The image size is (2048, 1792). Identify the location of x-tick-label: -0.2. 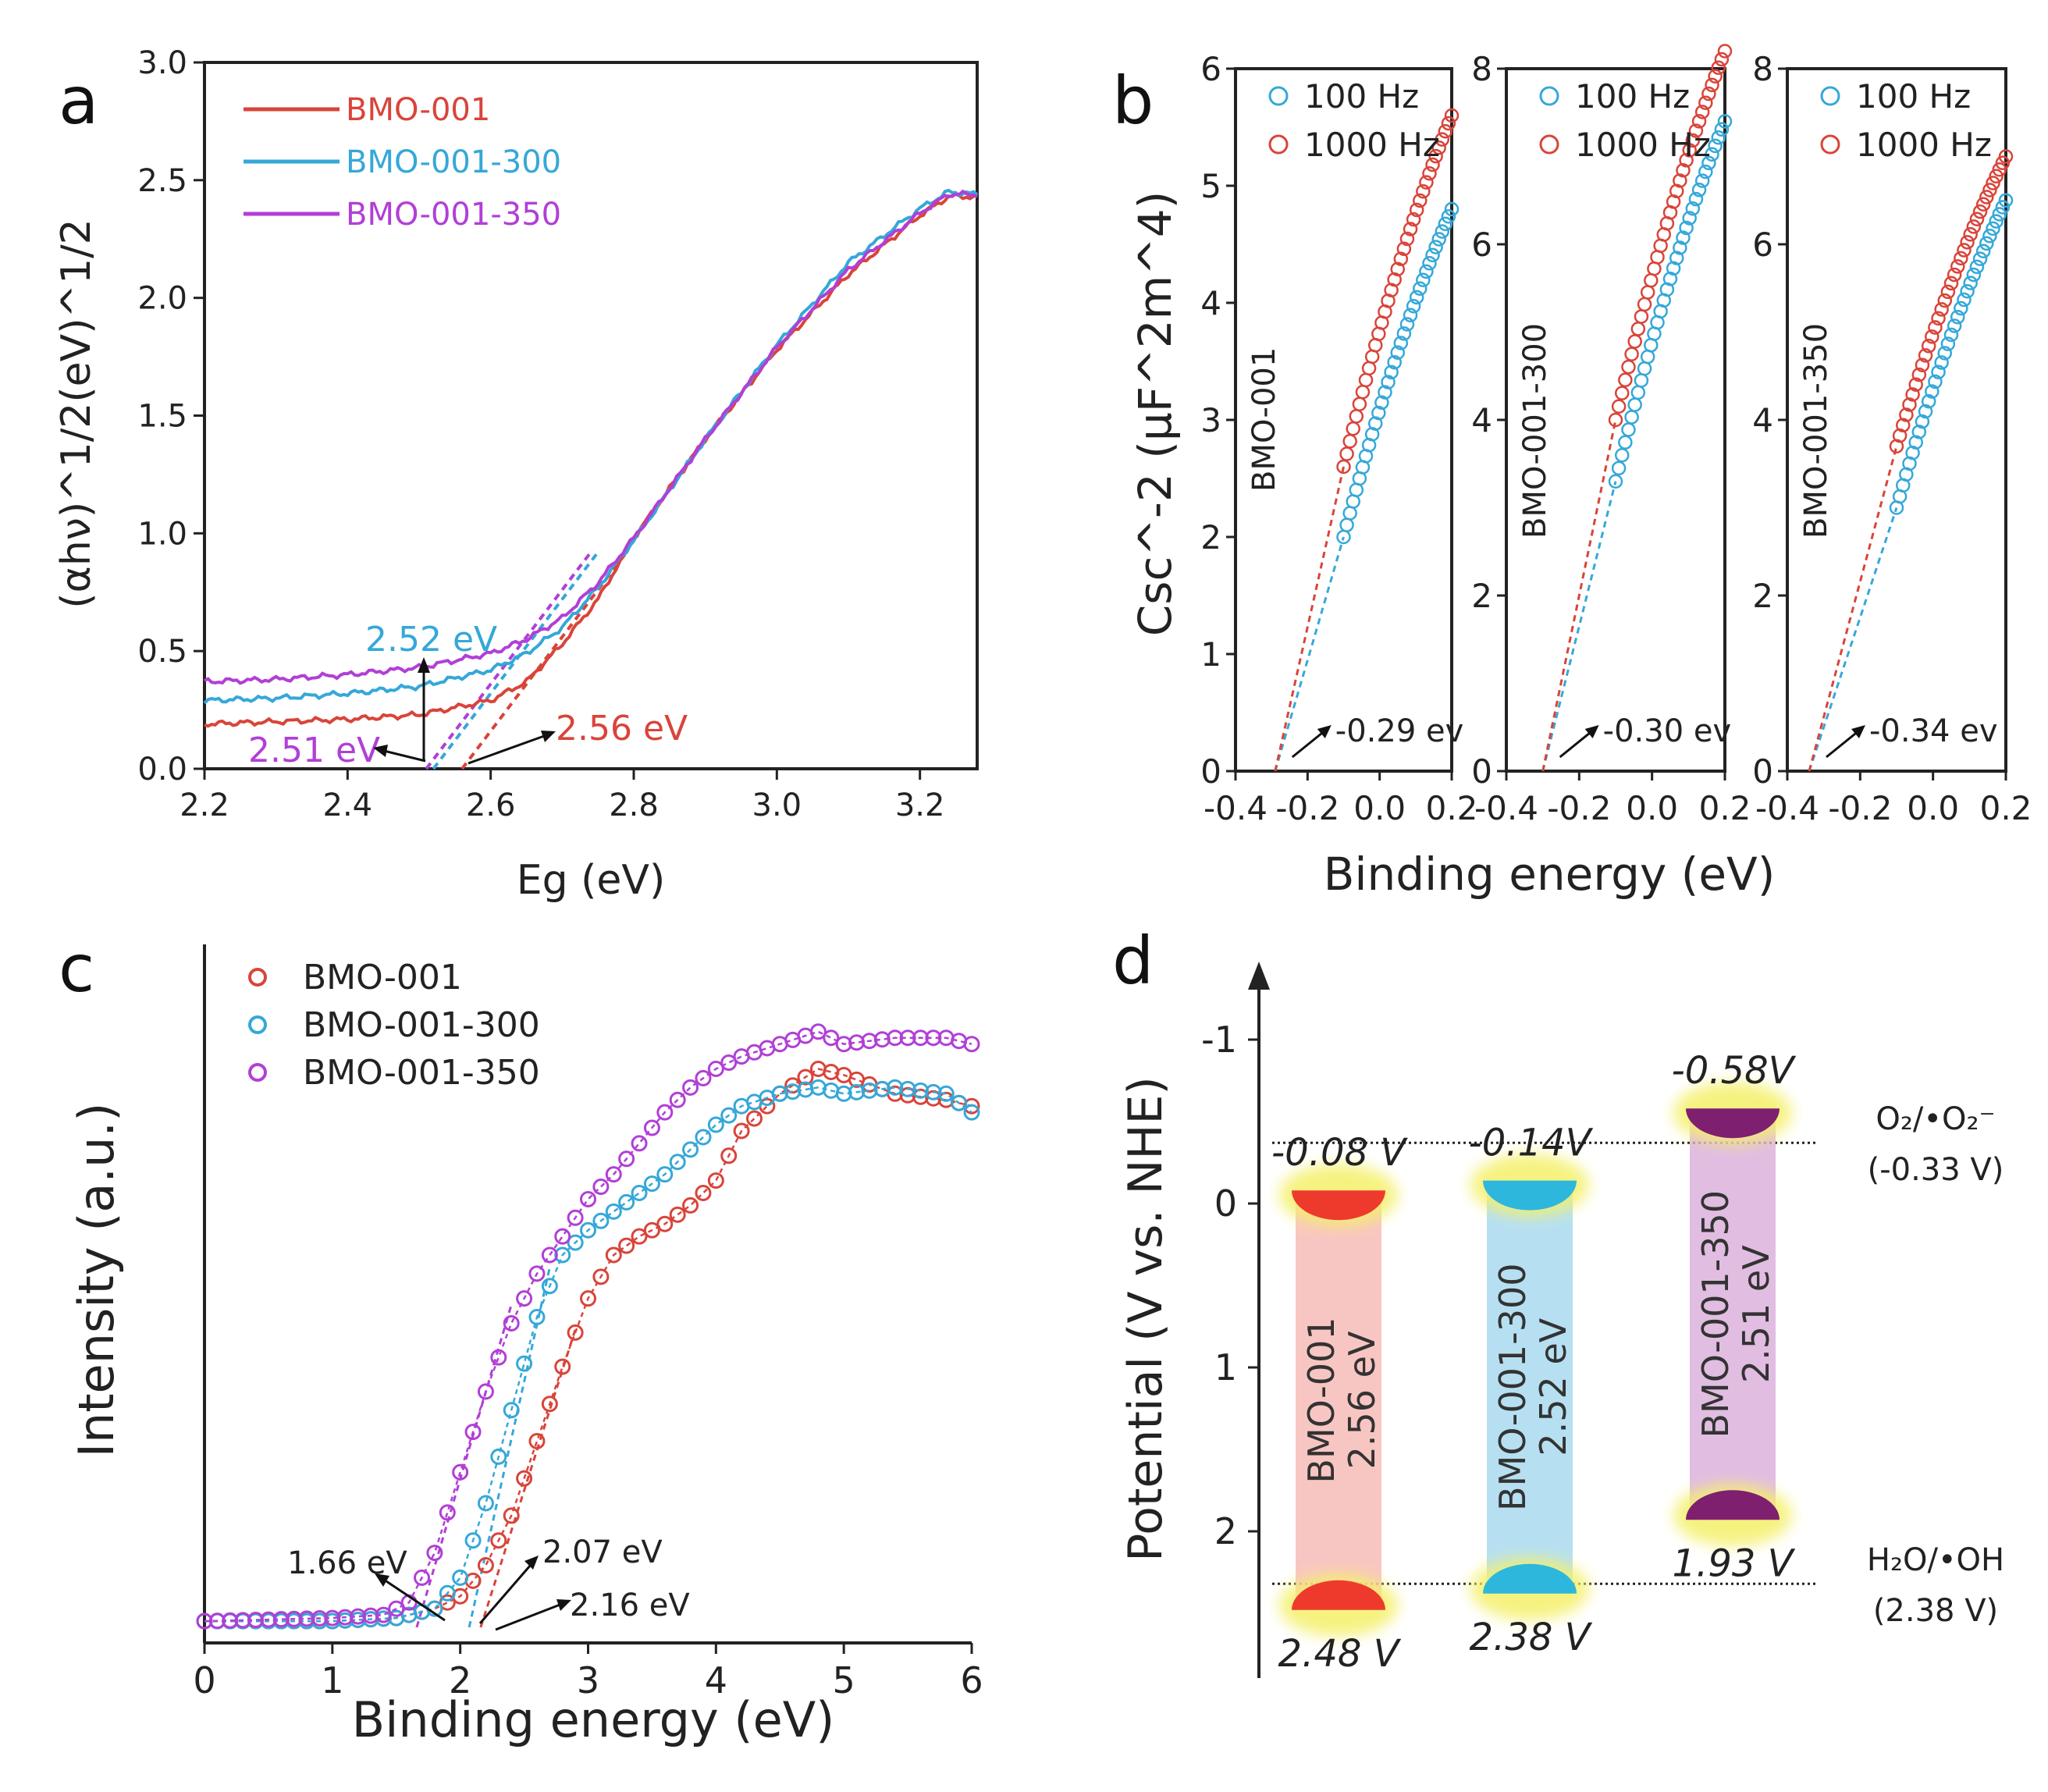
(1579, 808).